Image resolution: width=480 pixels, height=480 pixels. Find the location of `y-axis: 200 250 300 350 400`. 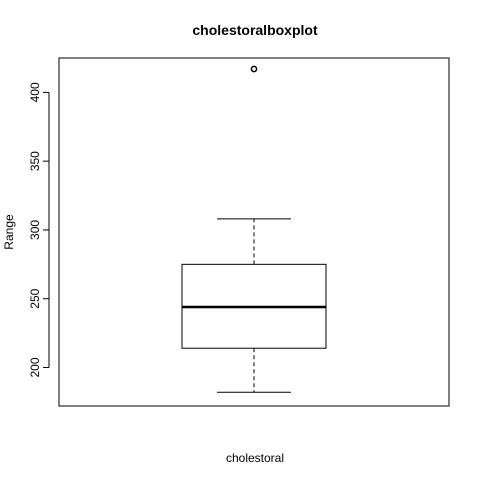

y-axis: 200 250 300 350 400 is located at coordinates (39, 230).